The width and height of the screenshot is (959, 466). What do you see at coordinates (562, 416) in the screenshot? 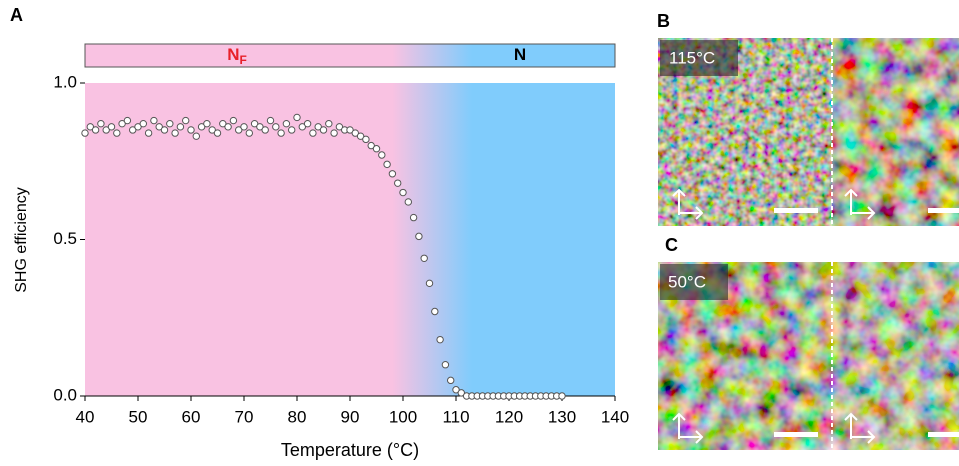
I see `x-tick-label: 130` at bounding box center [562, 416].